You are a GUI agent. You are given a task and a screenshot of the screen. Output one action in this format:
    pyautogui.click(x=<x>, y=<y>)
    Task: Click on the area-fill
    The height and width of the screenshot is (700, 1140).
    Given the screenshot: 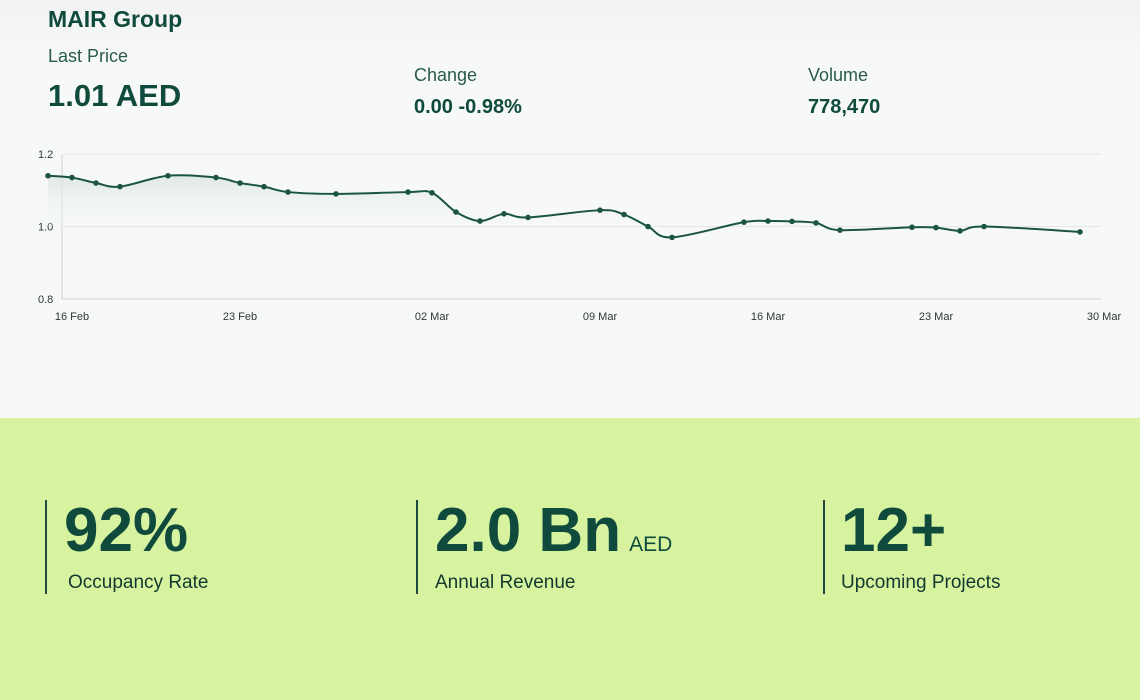 What is the action you would take?
    pyautogui.click(x=564, y=206)
    